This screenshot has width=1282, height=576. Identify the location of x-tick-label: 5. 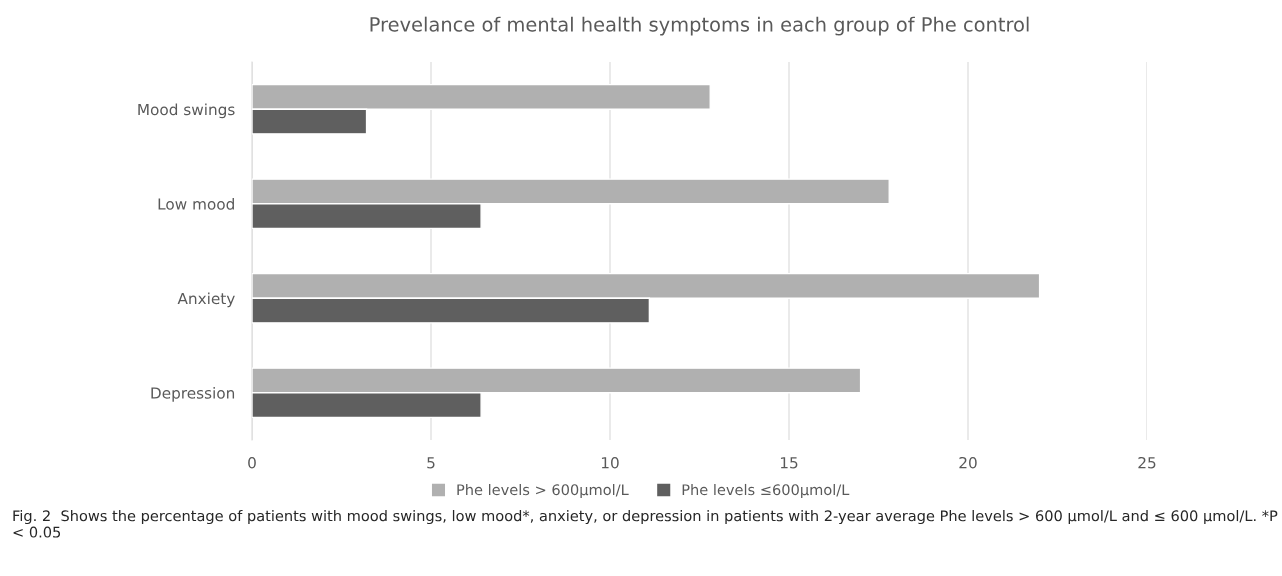
(431, 463).